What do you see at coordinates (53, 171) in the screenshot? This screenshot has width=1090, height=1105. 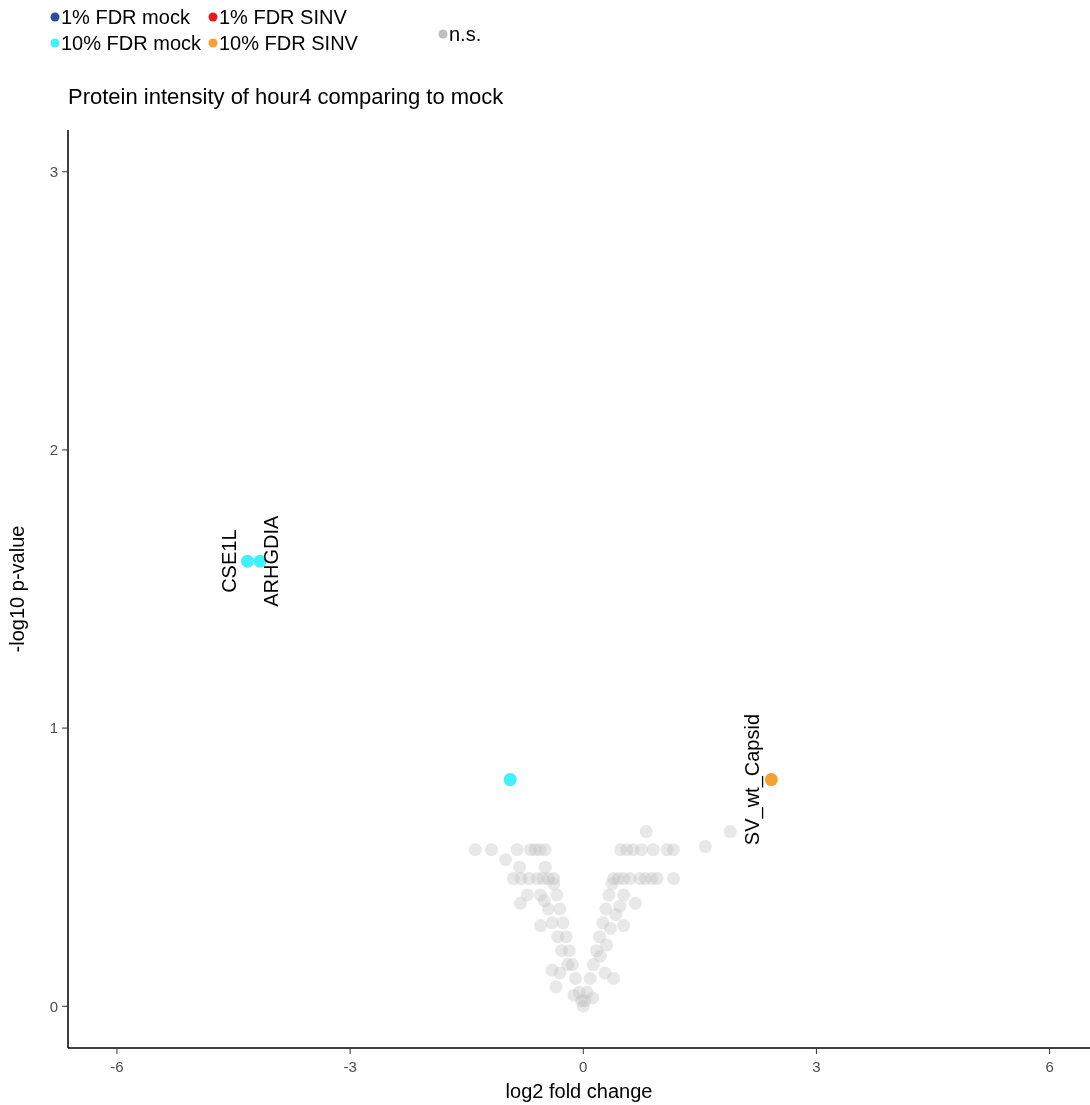 I see `y-tick-label: 3` at bounding box center [53, 171].